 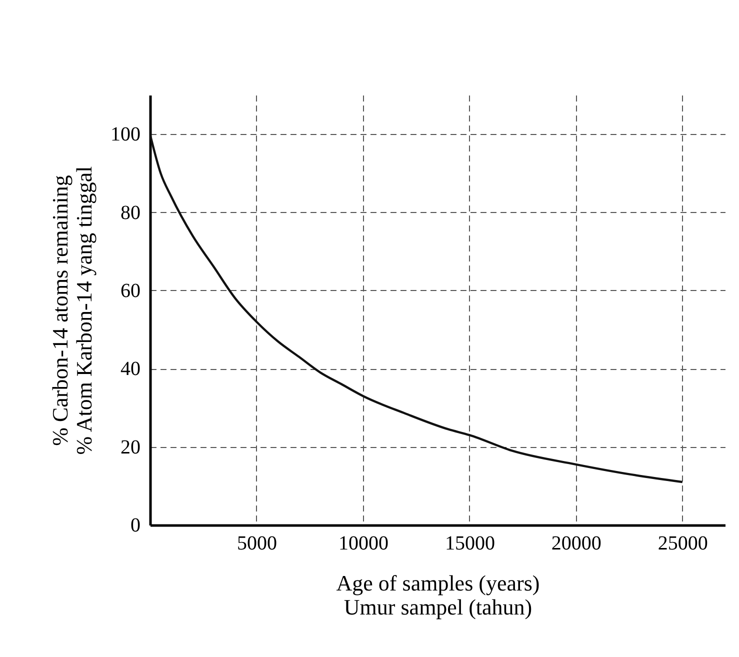 I want to click on y-tick-label: 40, so click(x=130, y=369).